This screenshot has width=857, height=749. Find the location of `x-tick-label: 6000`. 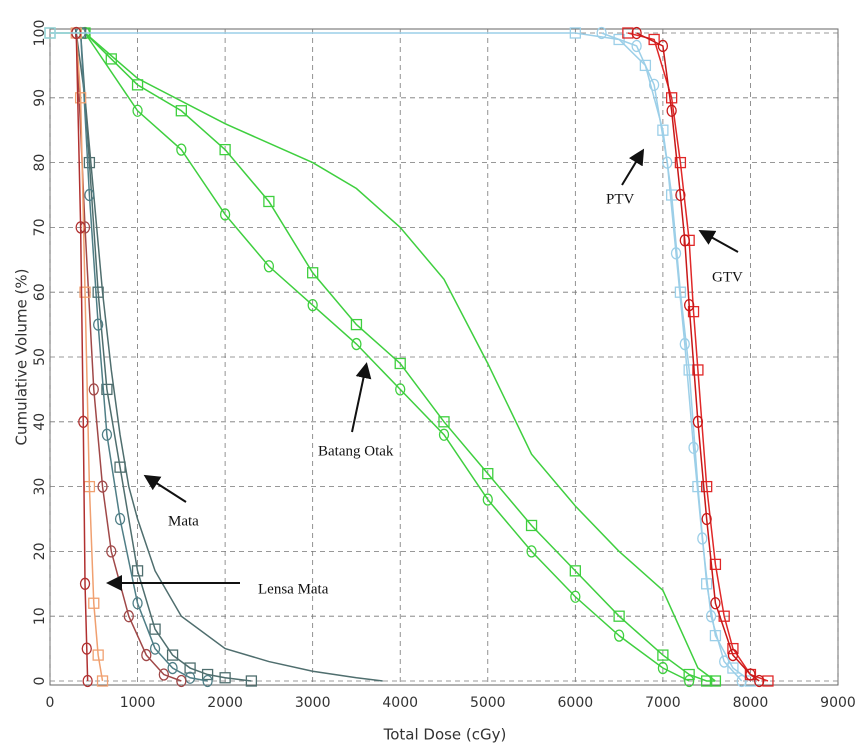

x-tick-label: 6000 is located at coordinates (576, 703).